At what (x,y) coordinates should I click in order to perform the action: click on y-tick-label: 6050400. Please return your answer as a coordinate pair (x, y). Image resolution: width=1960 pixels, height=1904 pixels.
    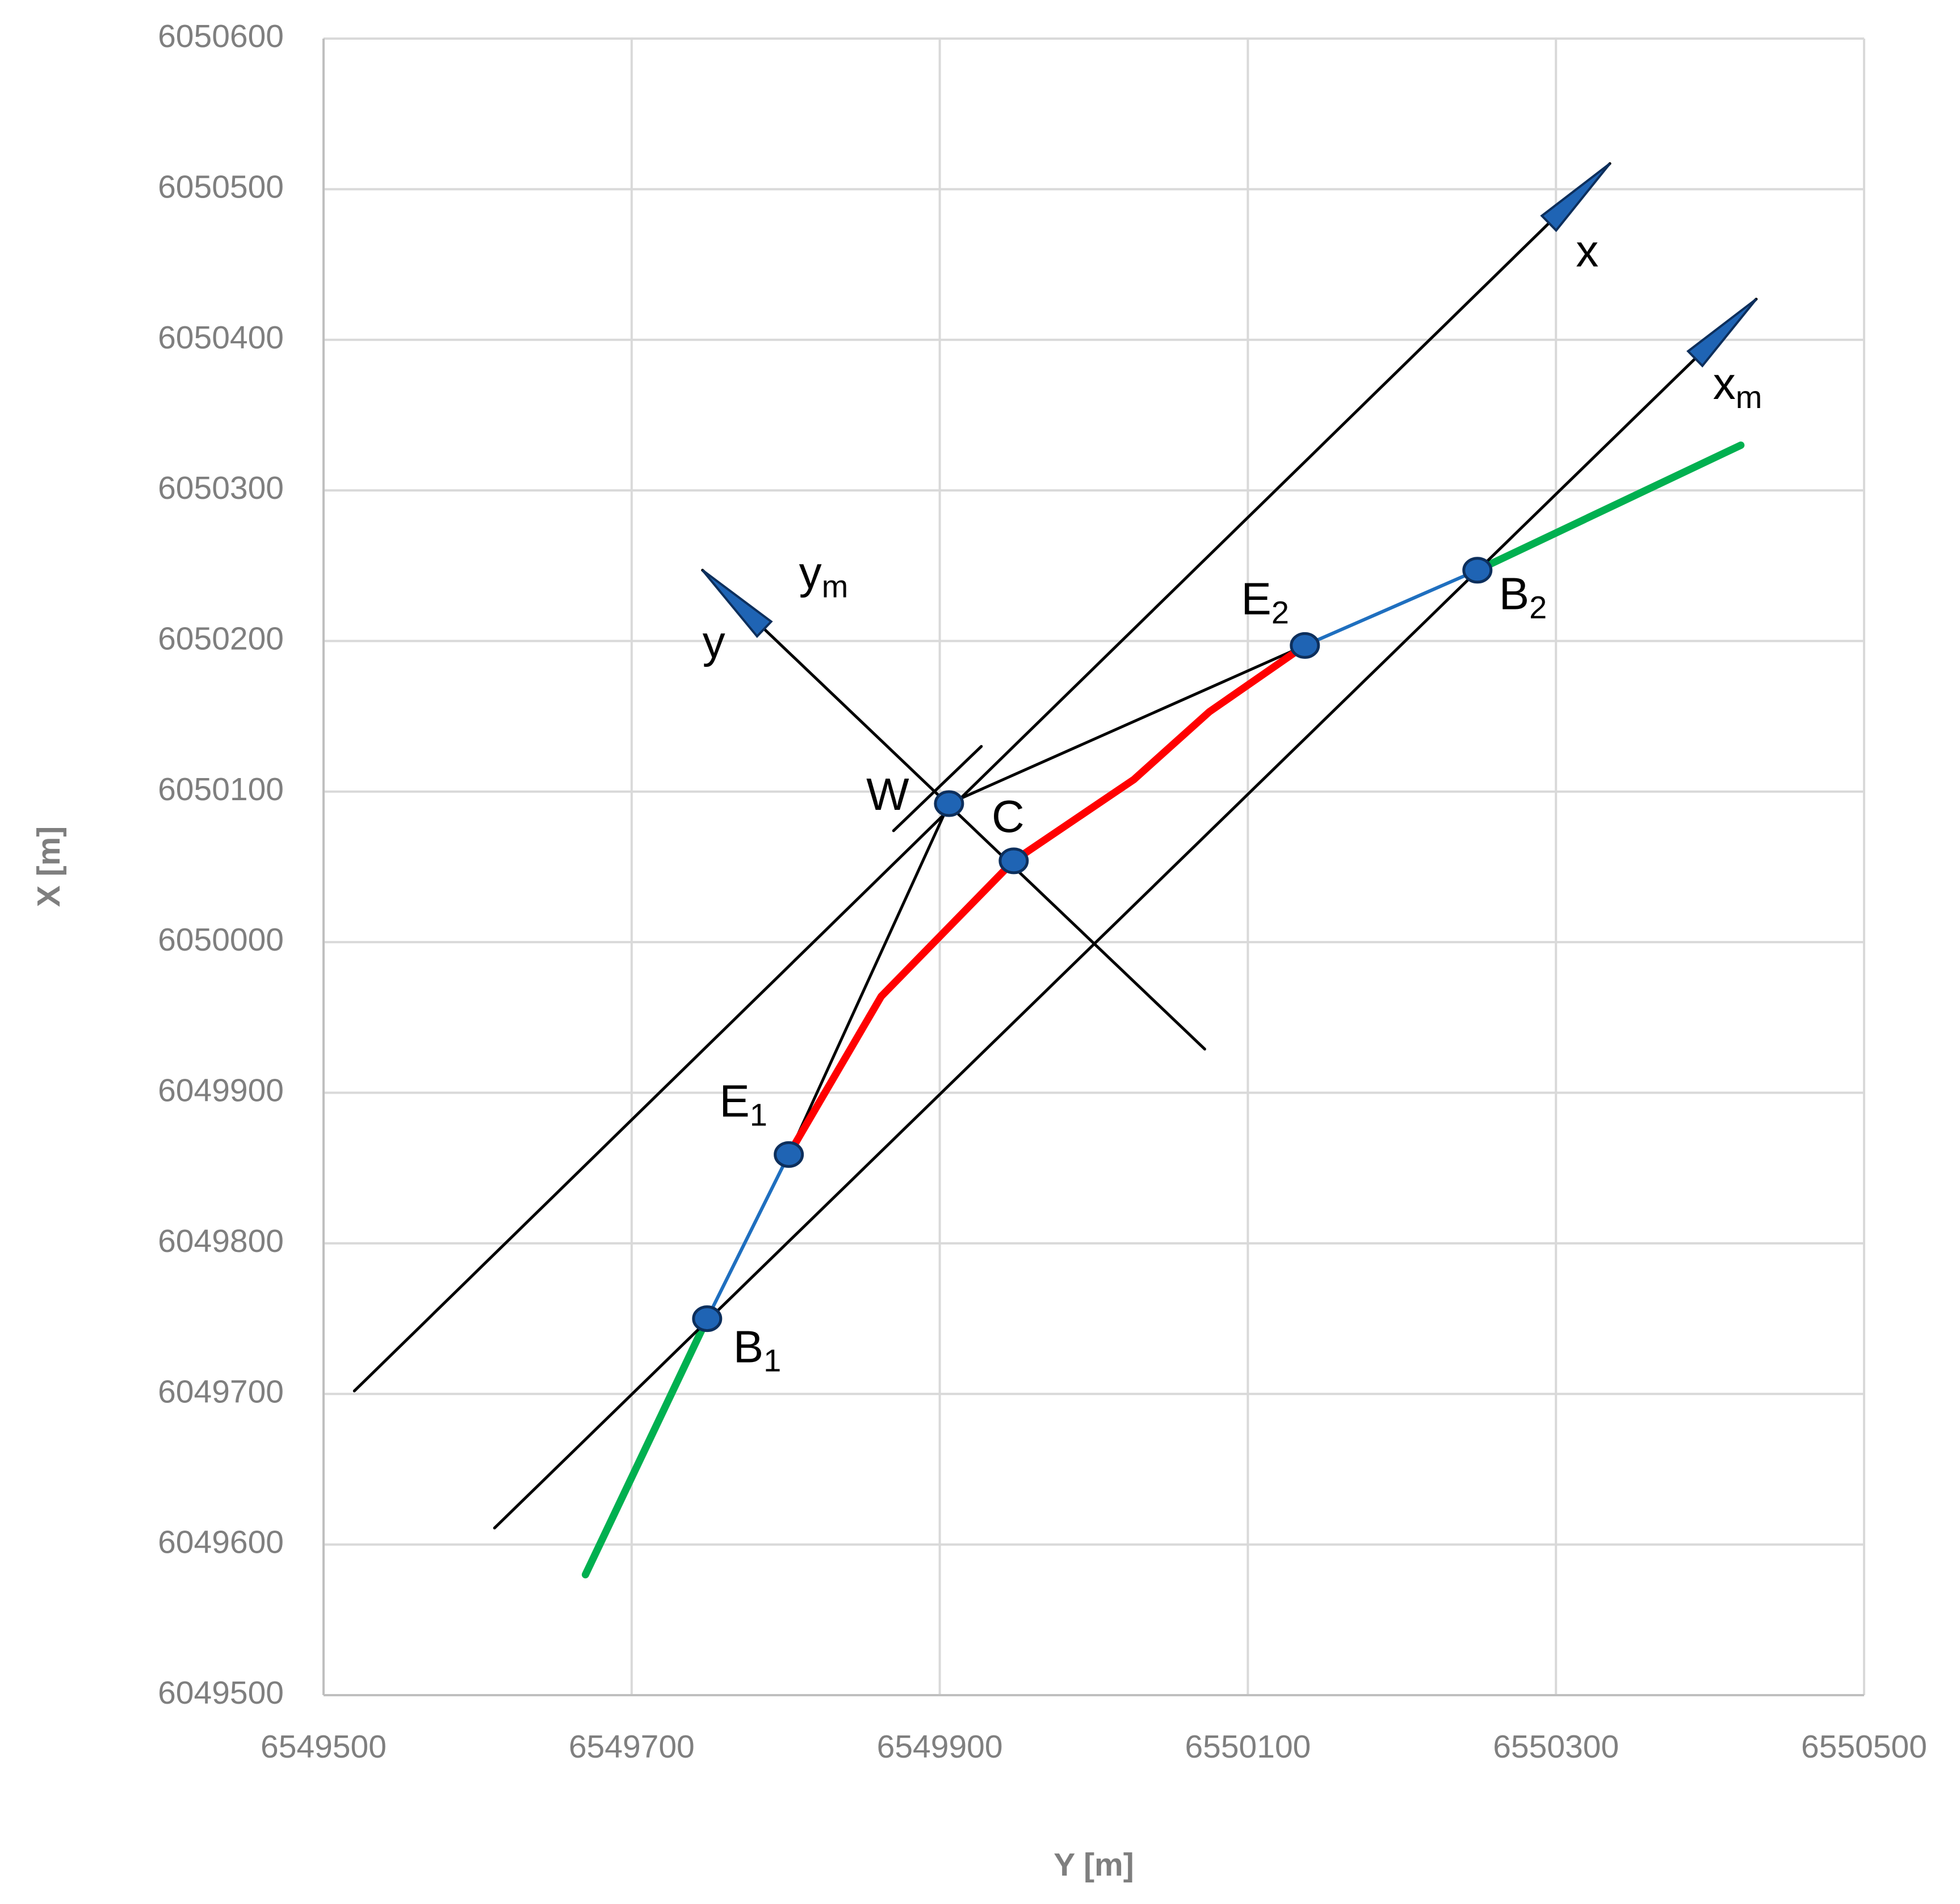
    Looking at the image, I should click on (221, 338).